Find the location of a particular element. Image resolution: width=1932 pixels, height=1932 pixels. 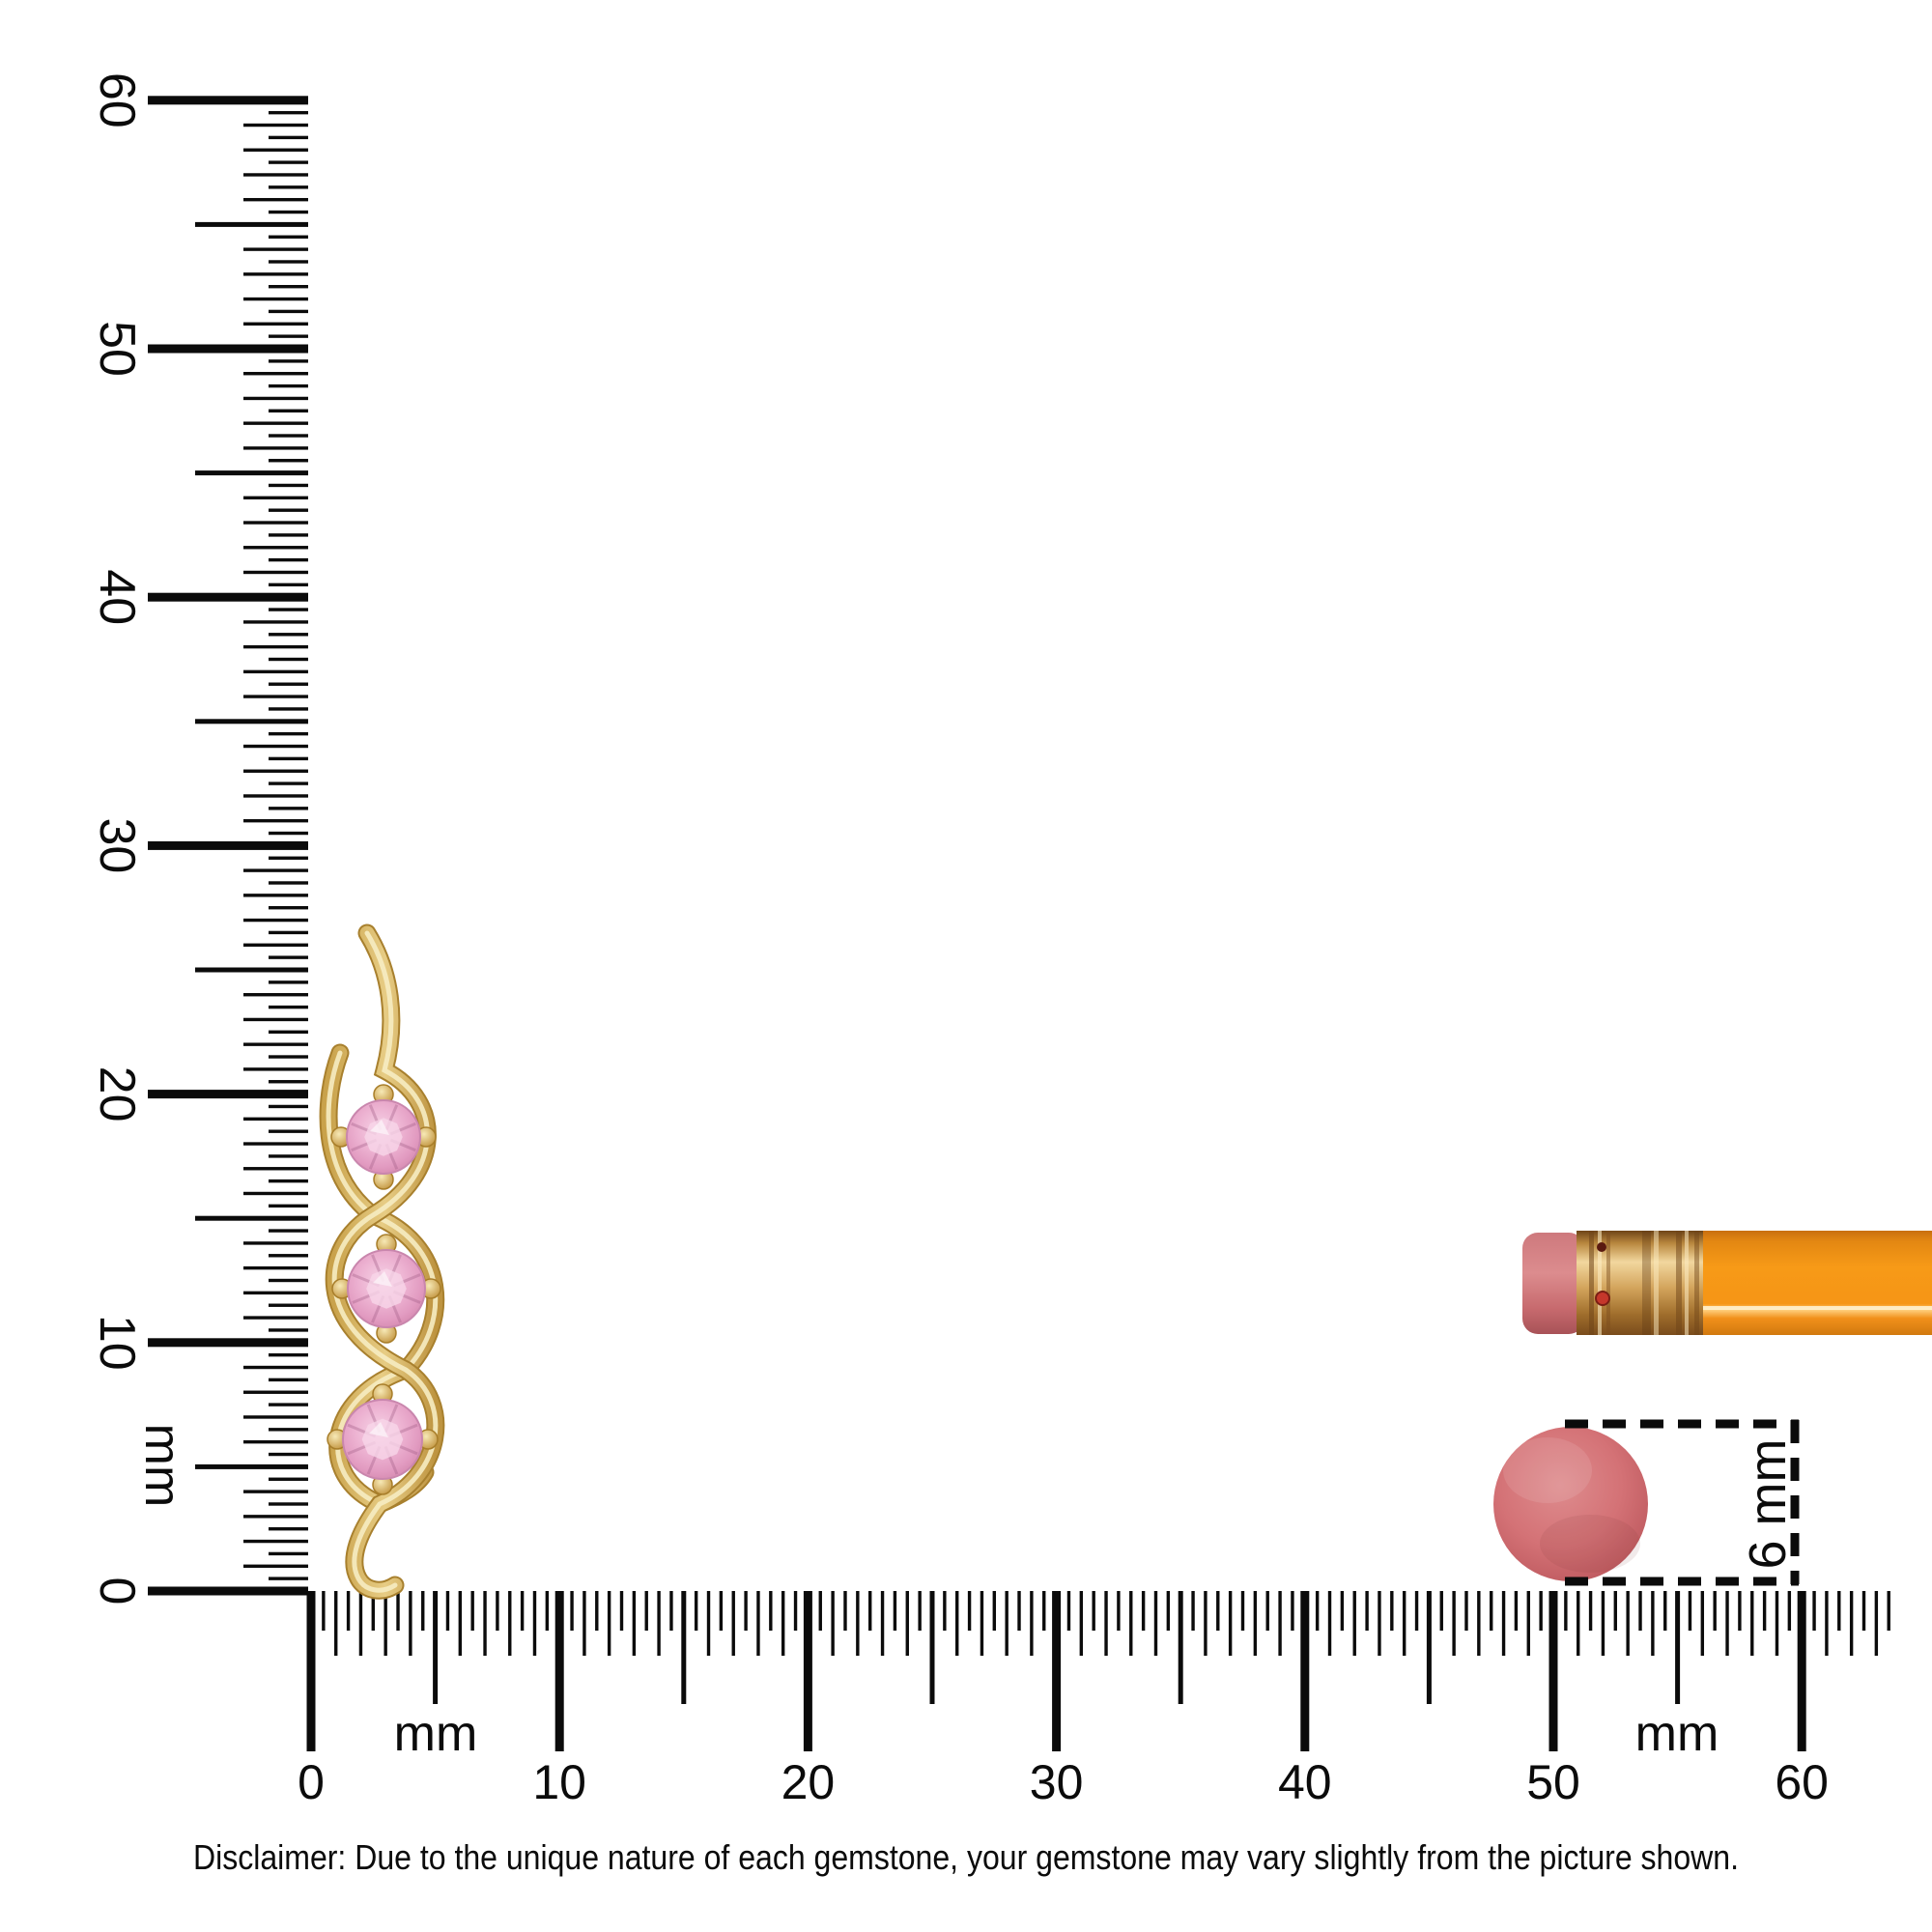

h-tick-4.5mm is located at coordinates (423, 1611).